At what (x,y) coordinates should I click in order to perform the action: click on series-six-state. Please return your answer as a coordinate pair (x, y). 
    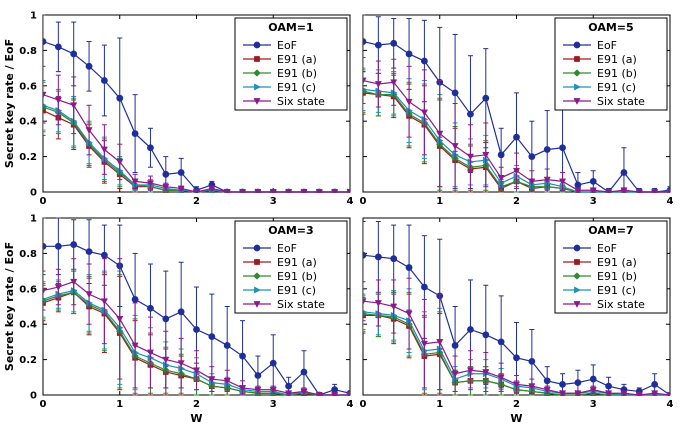
    Looking at the image, I should click on (516, 124).